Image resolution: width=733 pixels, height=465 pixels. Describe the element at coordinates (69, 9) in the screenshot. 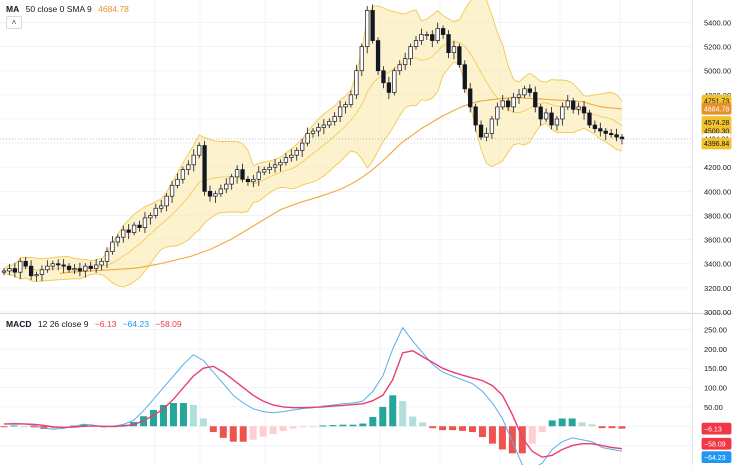

I see `ma-legend: MA 50 close 0 SMA 9 4684.78` at that location.